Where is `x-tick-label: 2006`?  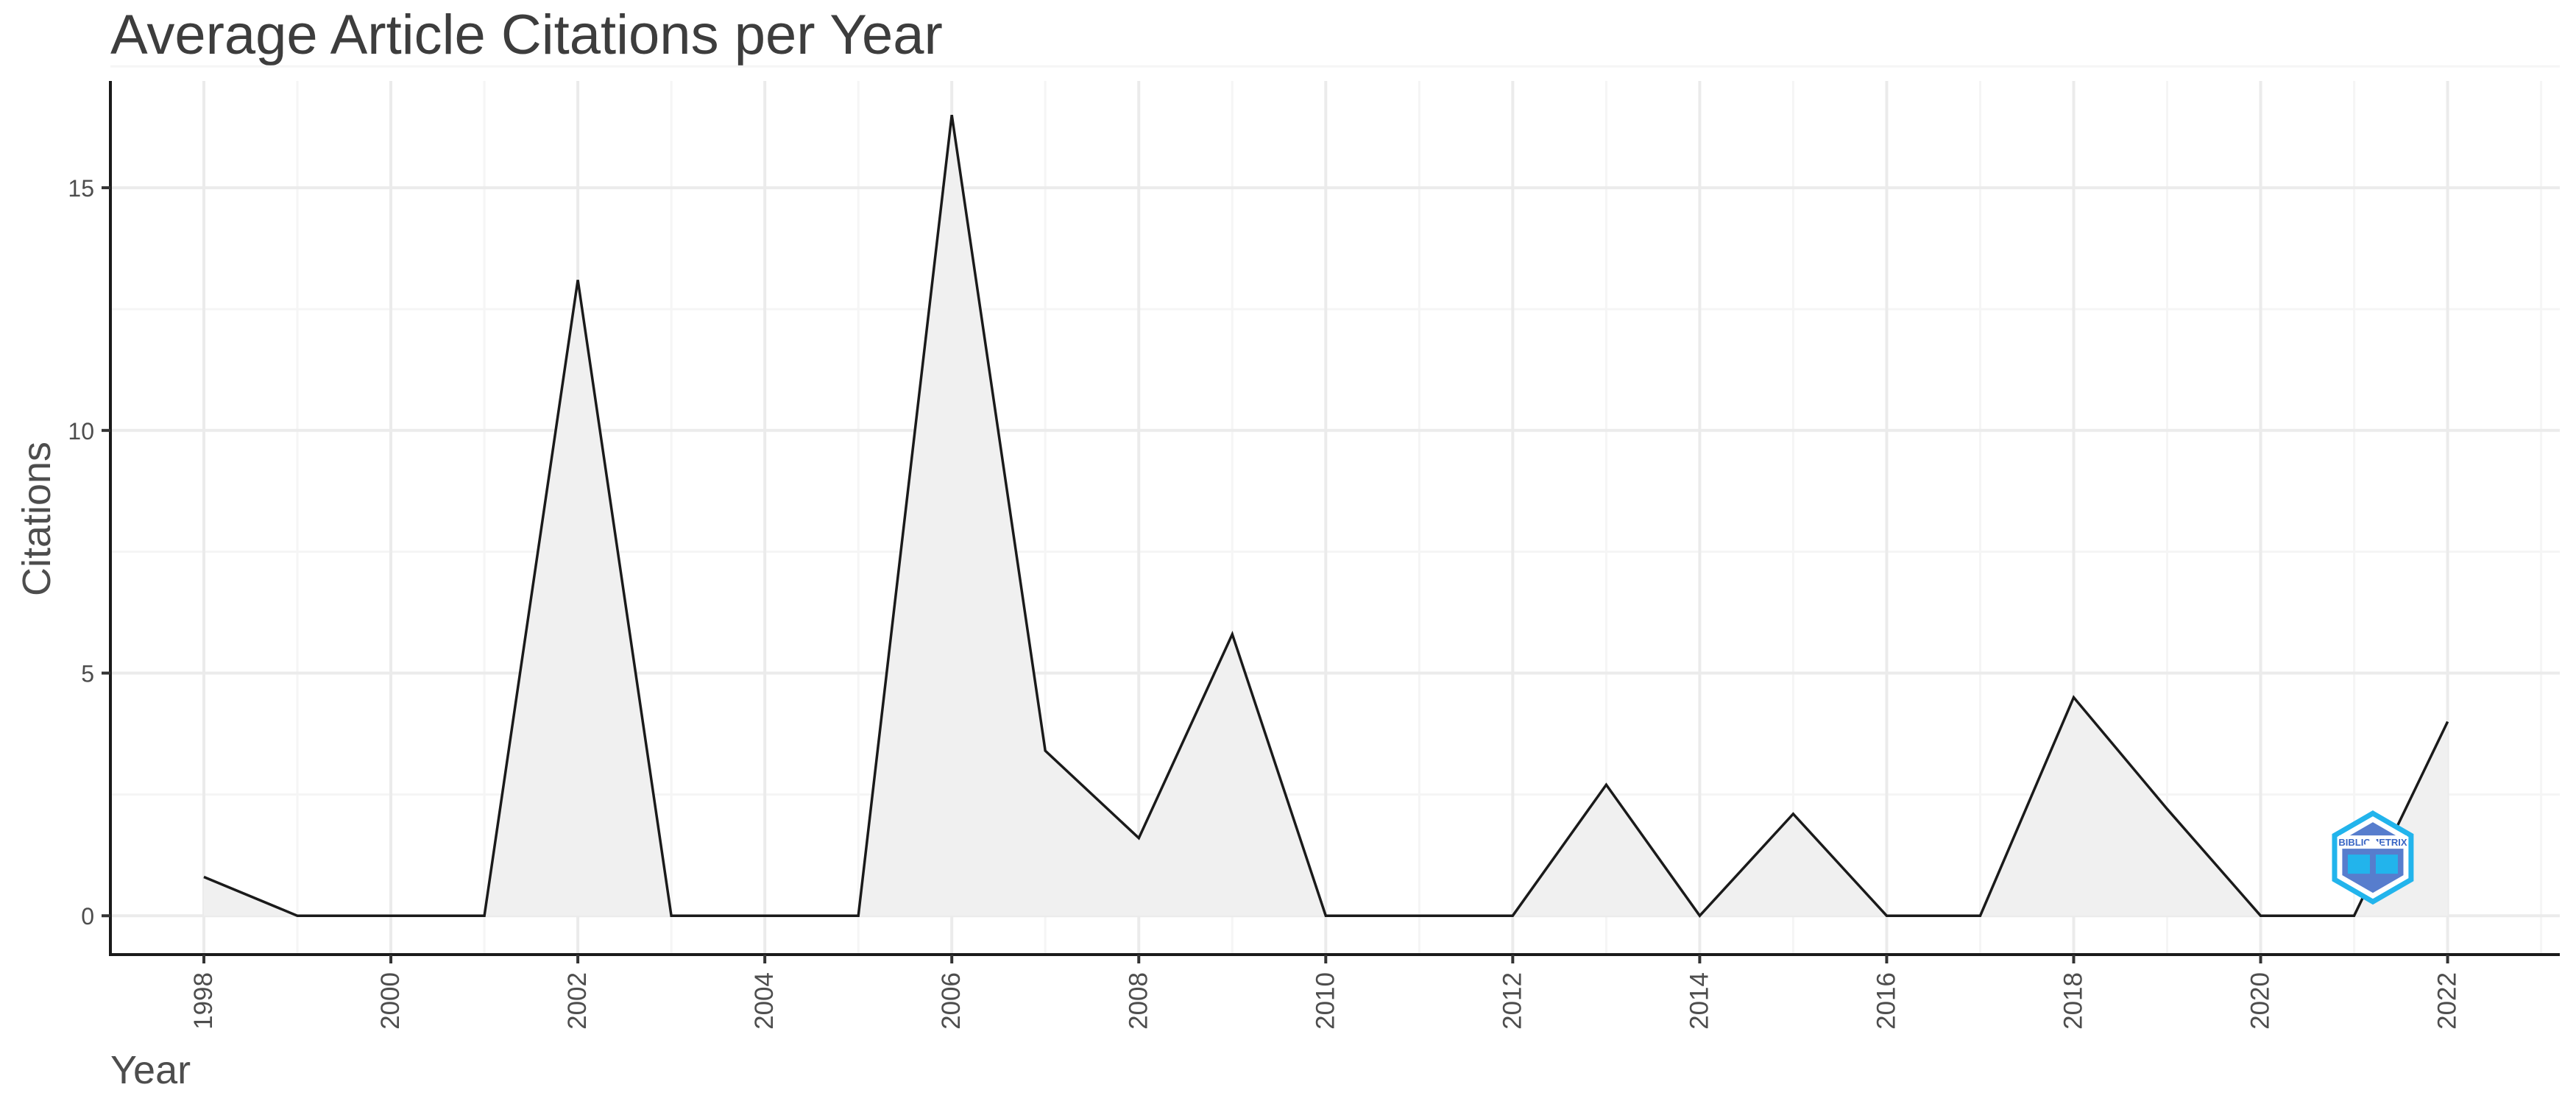
x-tick-label: 2006 is located at coordinates (951, 1001).